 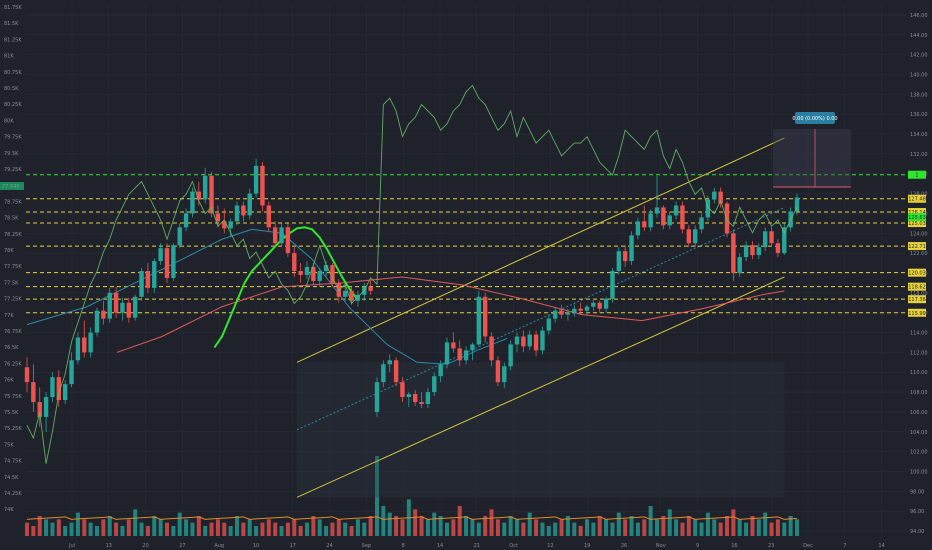 What do you see at coordinates (919, 115) in the screenshot?
I see `right-tick-label: 136.00` at bounding box center [919, 115].